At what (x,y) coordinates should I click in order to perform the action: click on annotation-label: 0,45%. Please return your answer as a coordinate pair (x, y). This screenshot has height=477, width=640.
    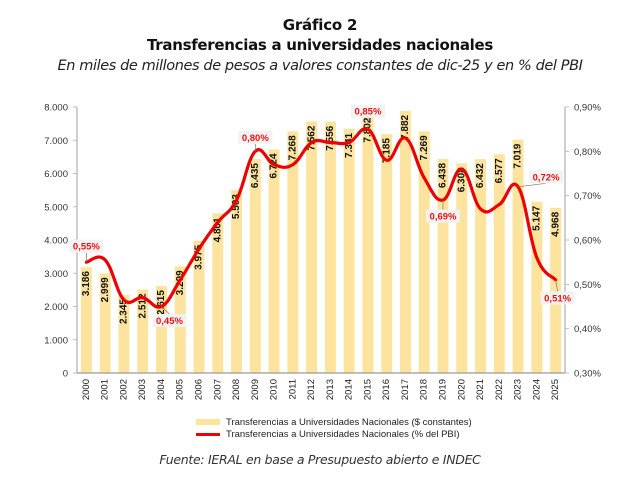
    Looking at the image, I should click on (169, 321).